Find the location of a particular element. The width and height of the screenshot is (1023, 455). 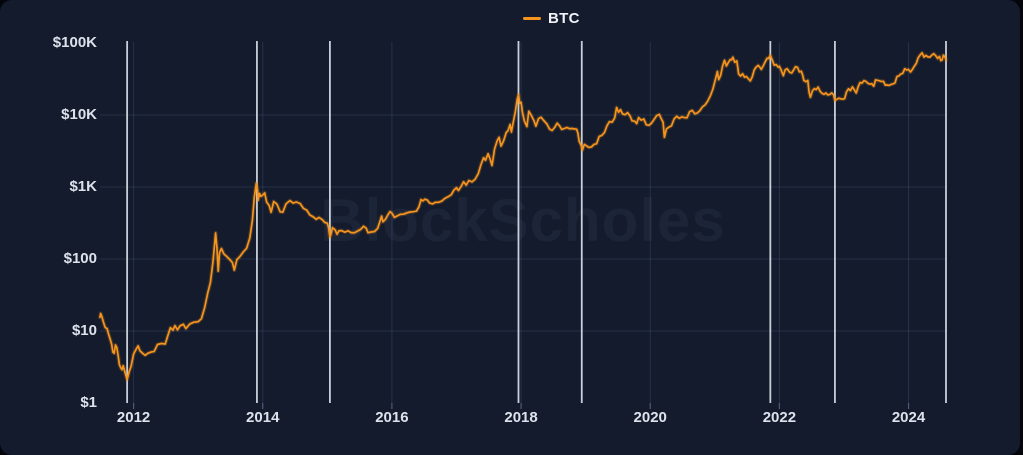

y-axis-label: $100K is located at coordinates (74, 42).